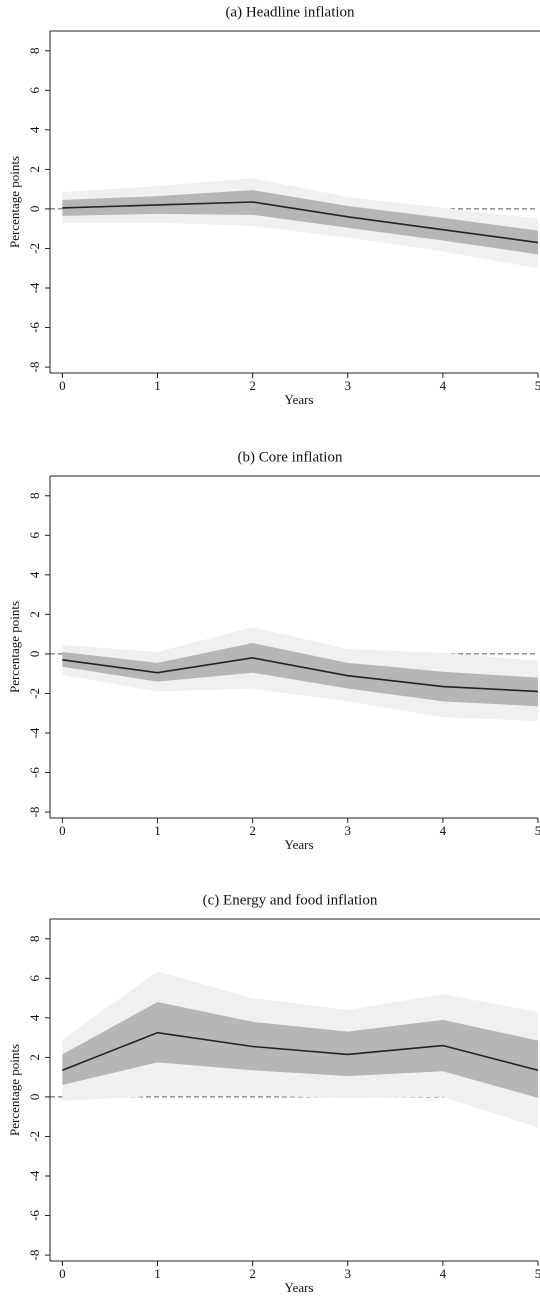 This screenshot has width=540, height=1310. Describe the element at coordinates (290, 900) in the screenshot. I see `chart-title: (c) Energy and food inflation` at that location.